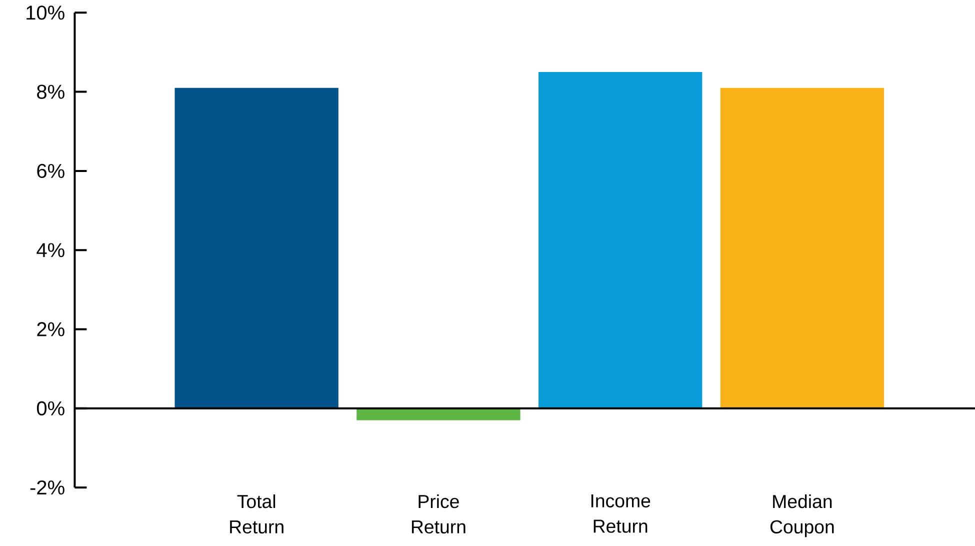 This screenshot has width=975, height=546. I want to click on y-tick-label: 4%, so click(50, 250).